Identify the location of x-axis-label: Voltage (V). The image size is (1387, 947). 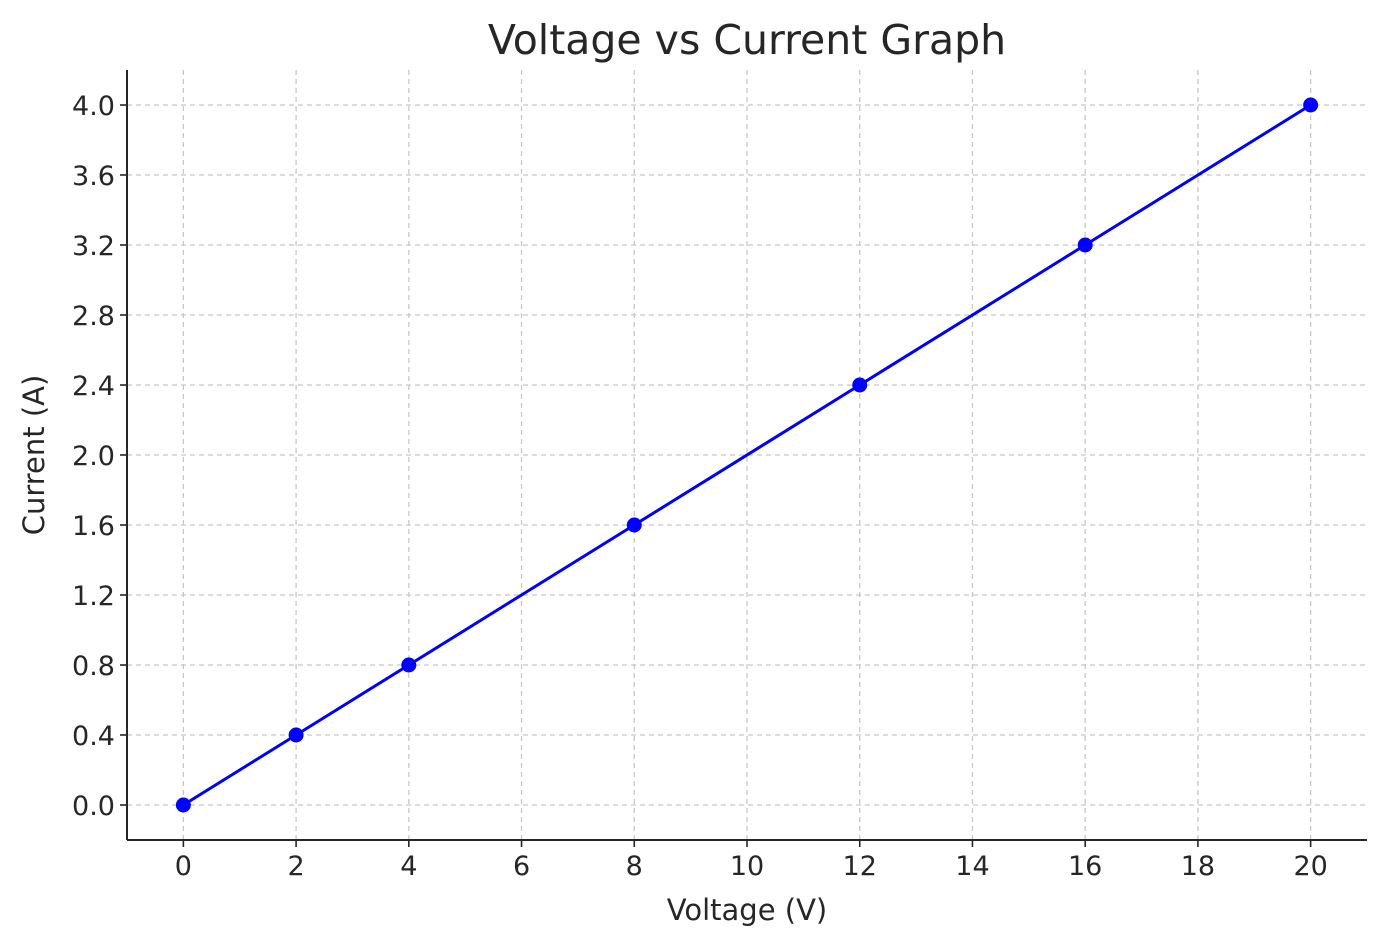
(747, 910).